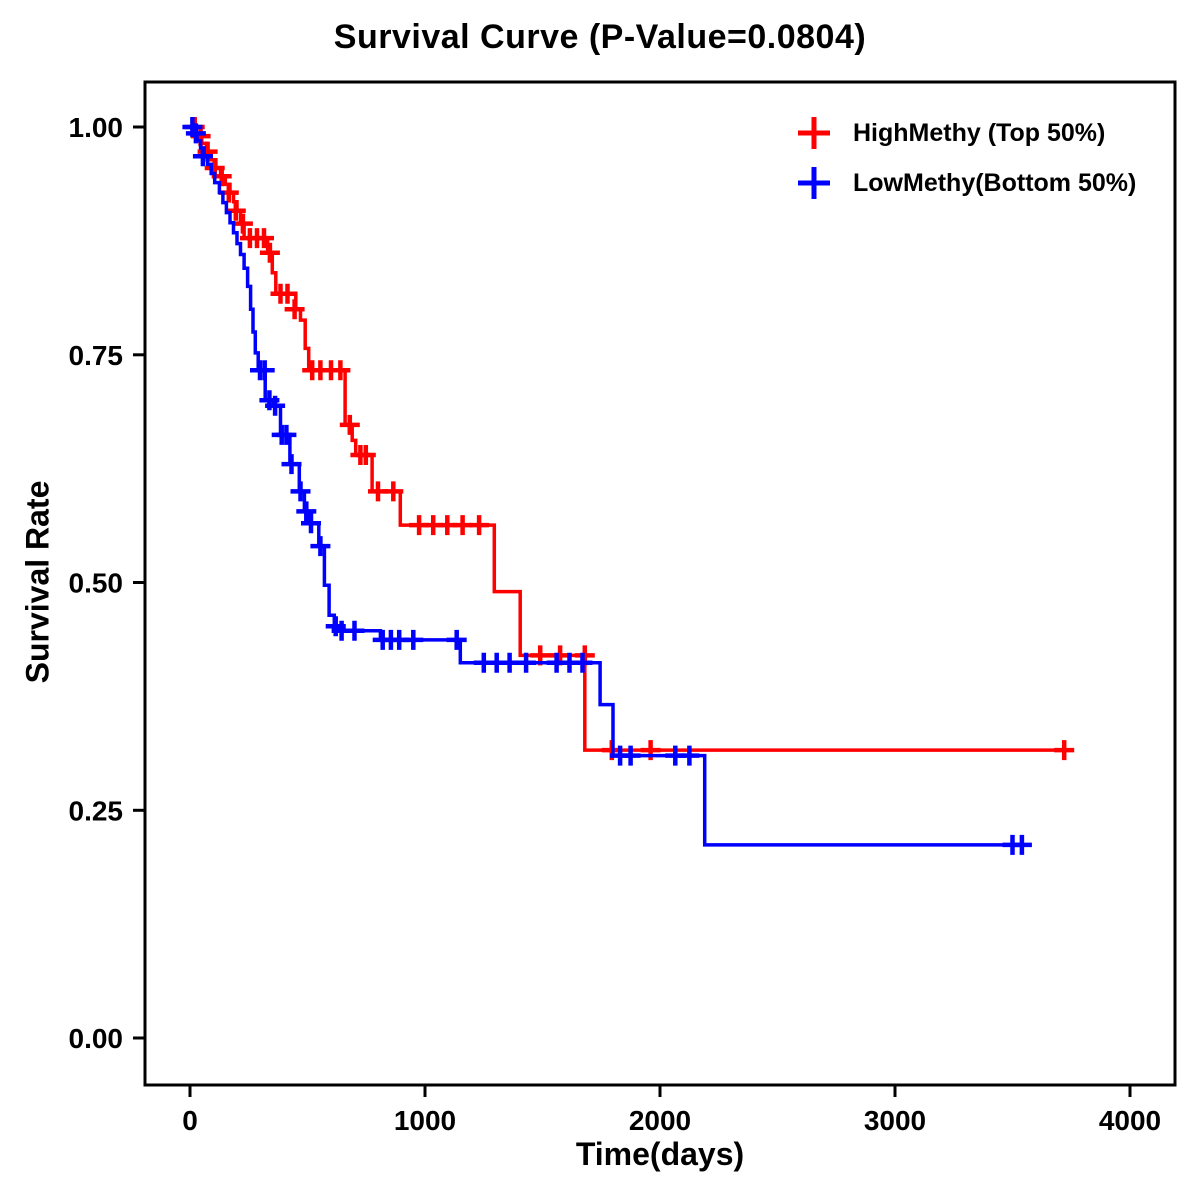 The width and height of the screenshot is (1200, 1200). I want to click on y-tick-label: 0.25, so click(96, 810).